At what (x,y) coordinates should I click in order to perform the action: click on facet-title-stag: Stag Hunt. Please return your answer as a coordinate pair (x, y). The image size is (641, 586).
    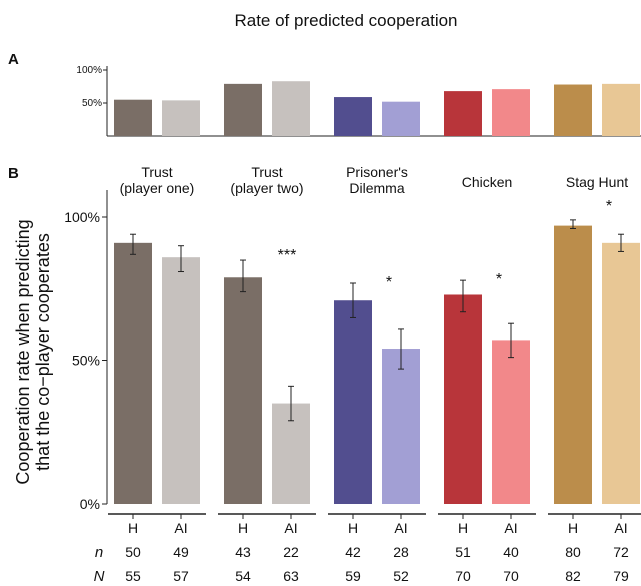
    Looking at the image, I should click on (597, 182).